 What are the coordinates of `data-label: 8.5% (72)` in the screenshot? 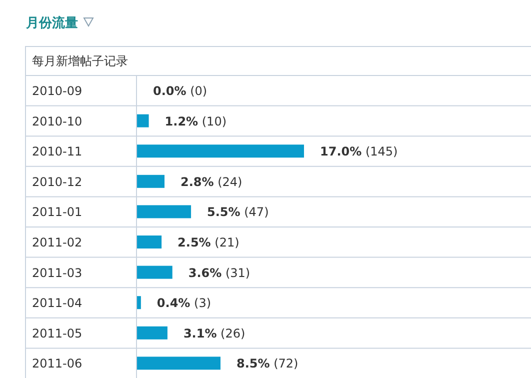 It's located at (267, 363).